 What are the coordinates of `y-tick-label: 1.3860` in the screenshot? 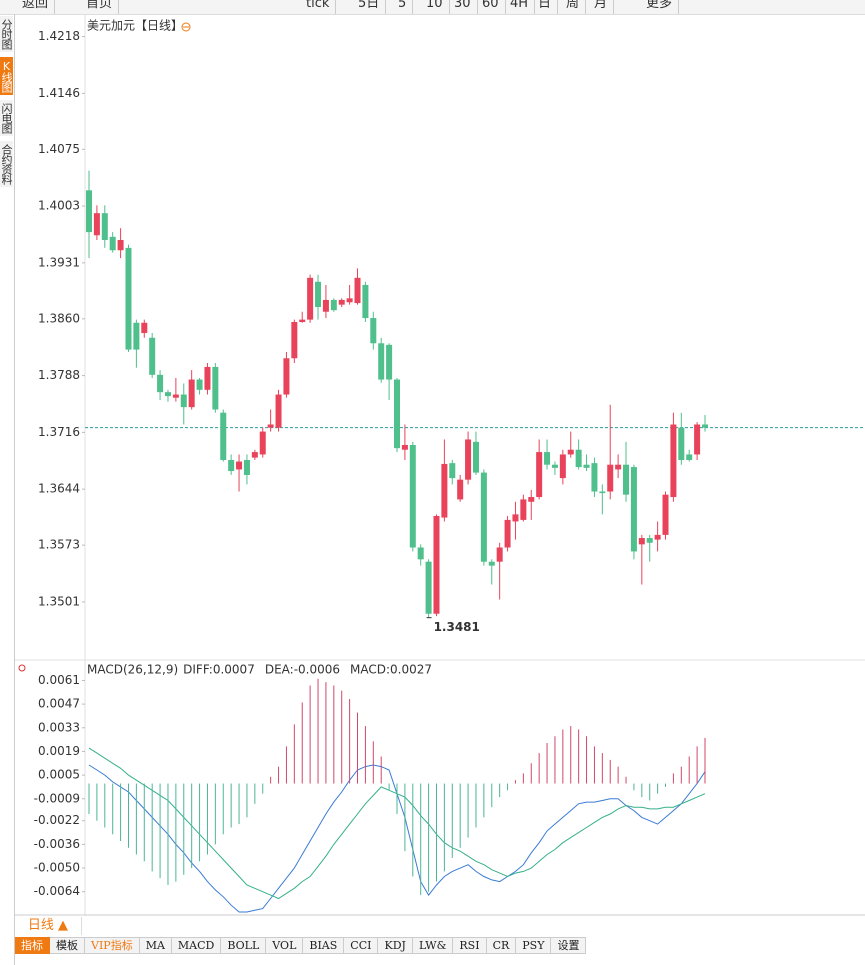 It's located at (59, 318).